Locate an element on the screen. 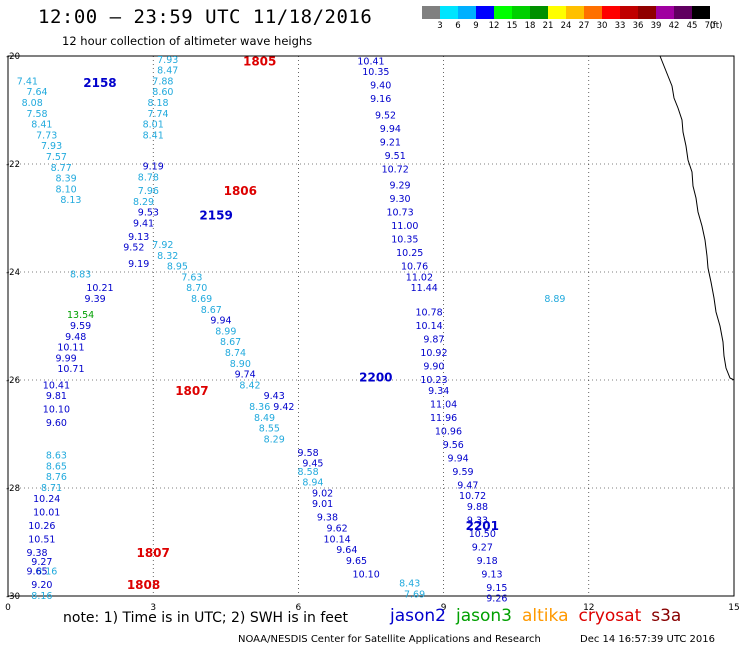  wave-height-value: 9.58 is located at coordinates (308, 453).